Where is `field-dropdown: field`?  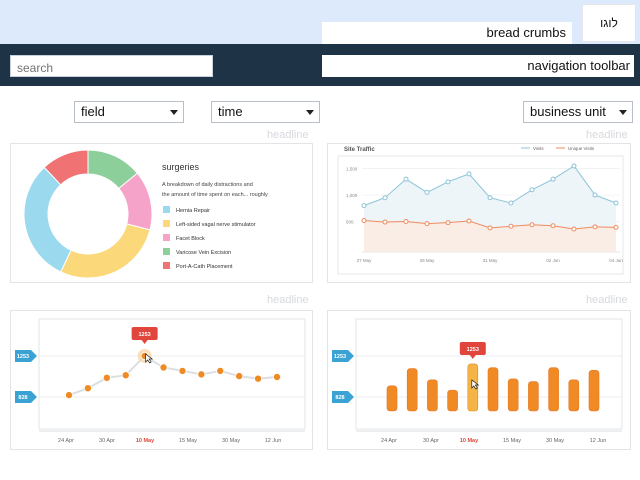
field-dropdown: field is located at coordinates (129, 112).